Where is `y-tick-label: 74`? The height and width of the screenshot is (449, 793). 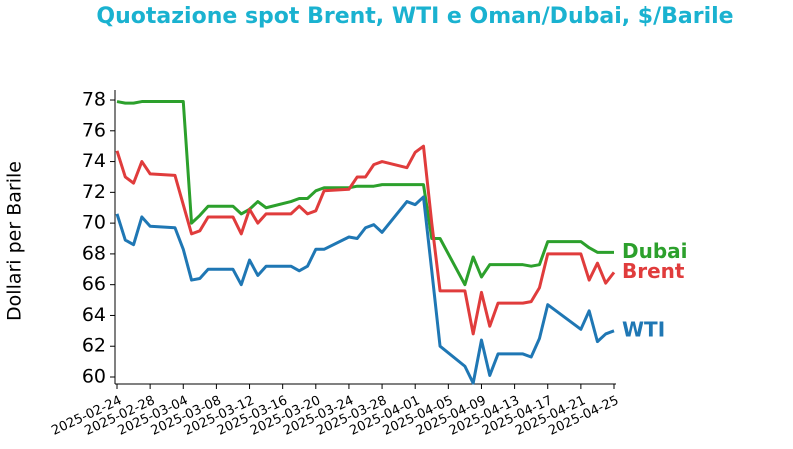 y-tick-label: 74 is located at coordinates (94, 161).